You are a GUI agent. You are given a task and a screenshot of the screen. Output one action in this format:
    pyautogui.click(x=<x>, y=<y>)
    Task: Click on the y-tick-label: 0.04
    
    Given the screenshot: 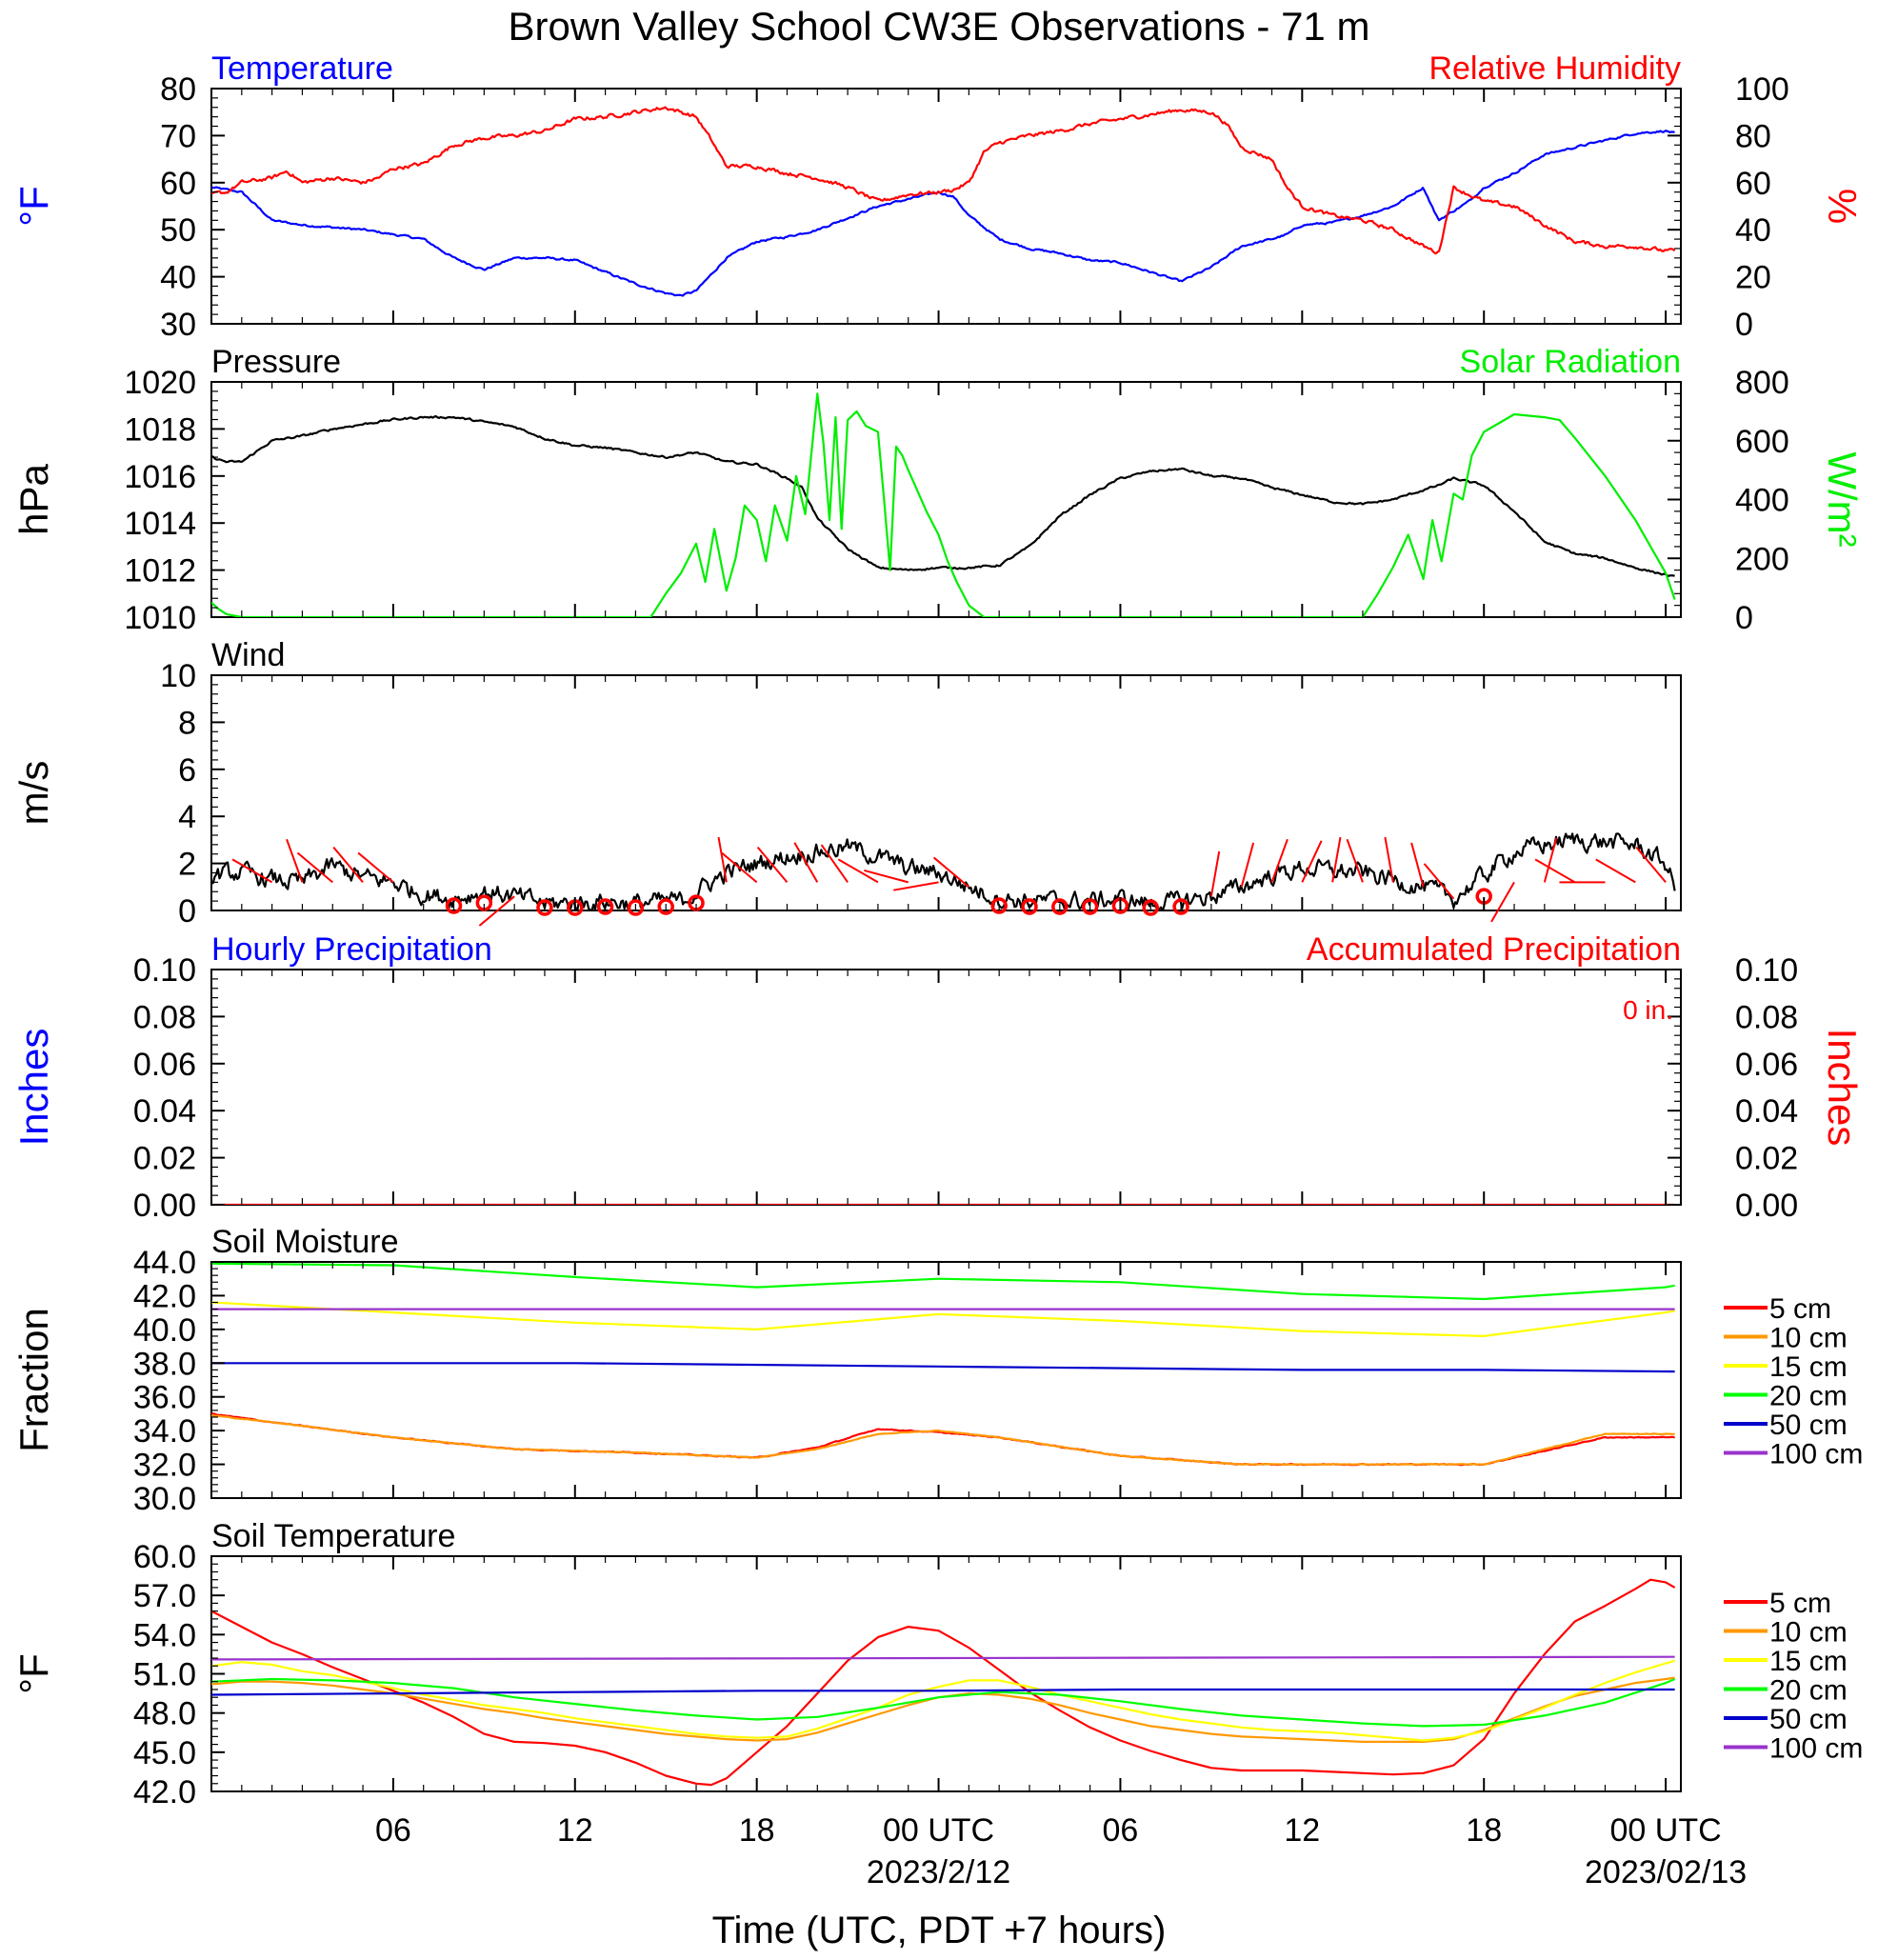 What is the action you would take?
    pyautogui.click(x=164, y=1111)
    